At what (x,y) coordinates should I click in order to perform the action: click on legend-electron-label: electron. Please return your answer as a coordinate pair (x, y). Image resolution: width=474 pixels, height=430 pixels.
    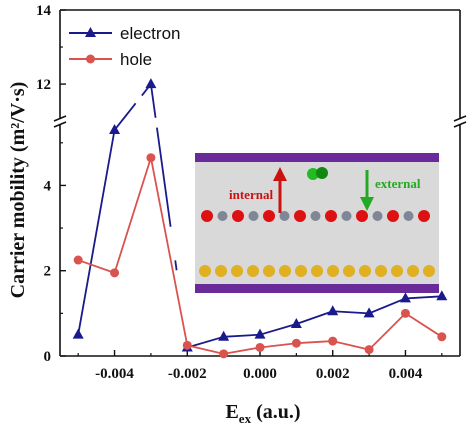
    Looking at the image, I should click on (150, 33).